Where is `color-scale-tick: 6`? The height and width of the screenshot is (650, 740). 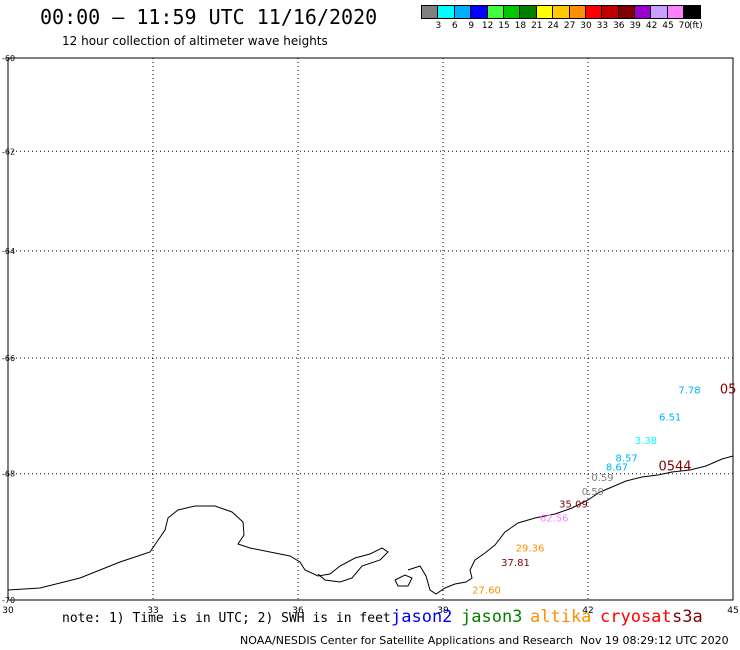
color-scale-tick: 6 is located at coordinates (454, 26).